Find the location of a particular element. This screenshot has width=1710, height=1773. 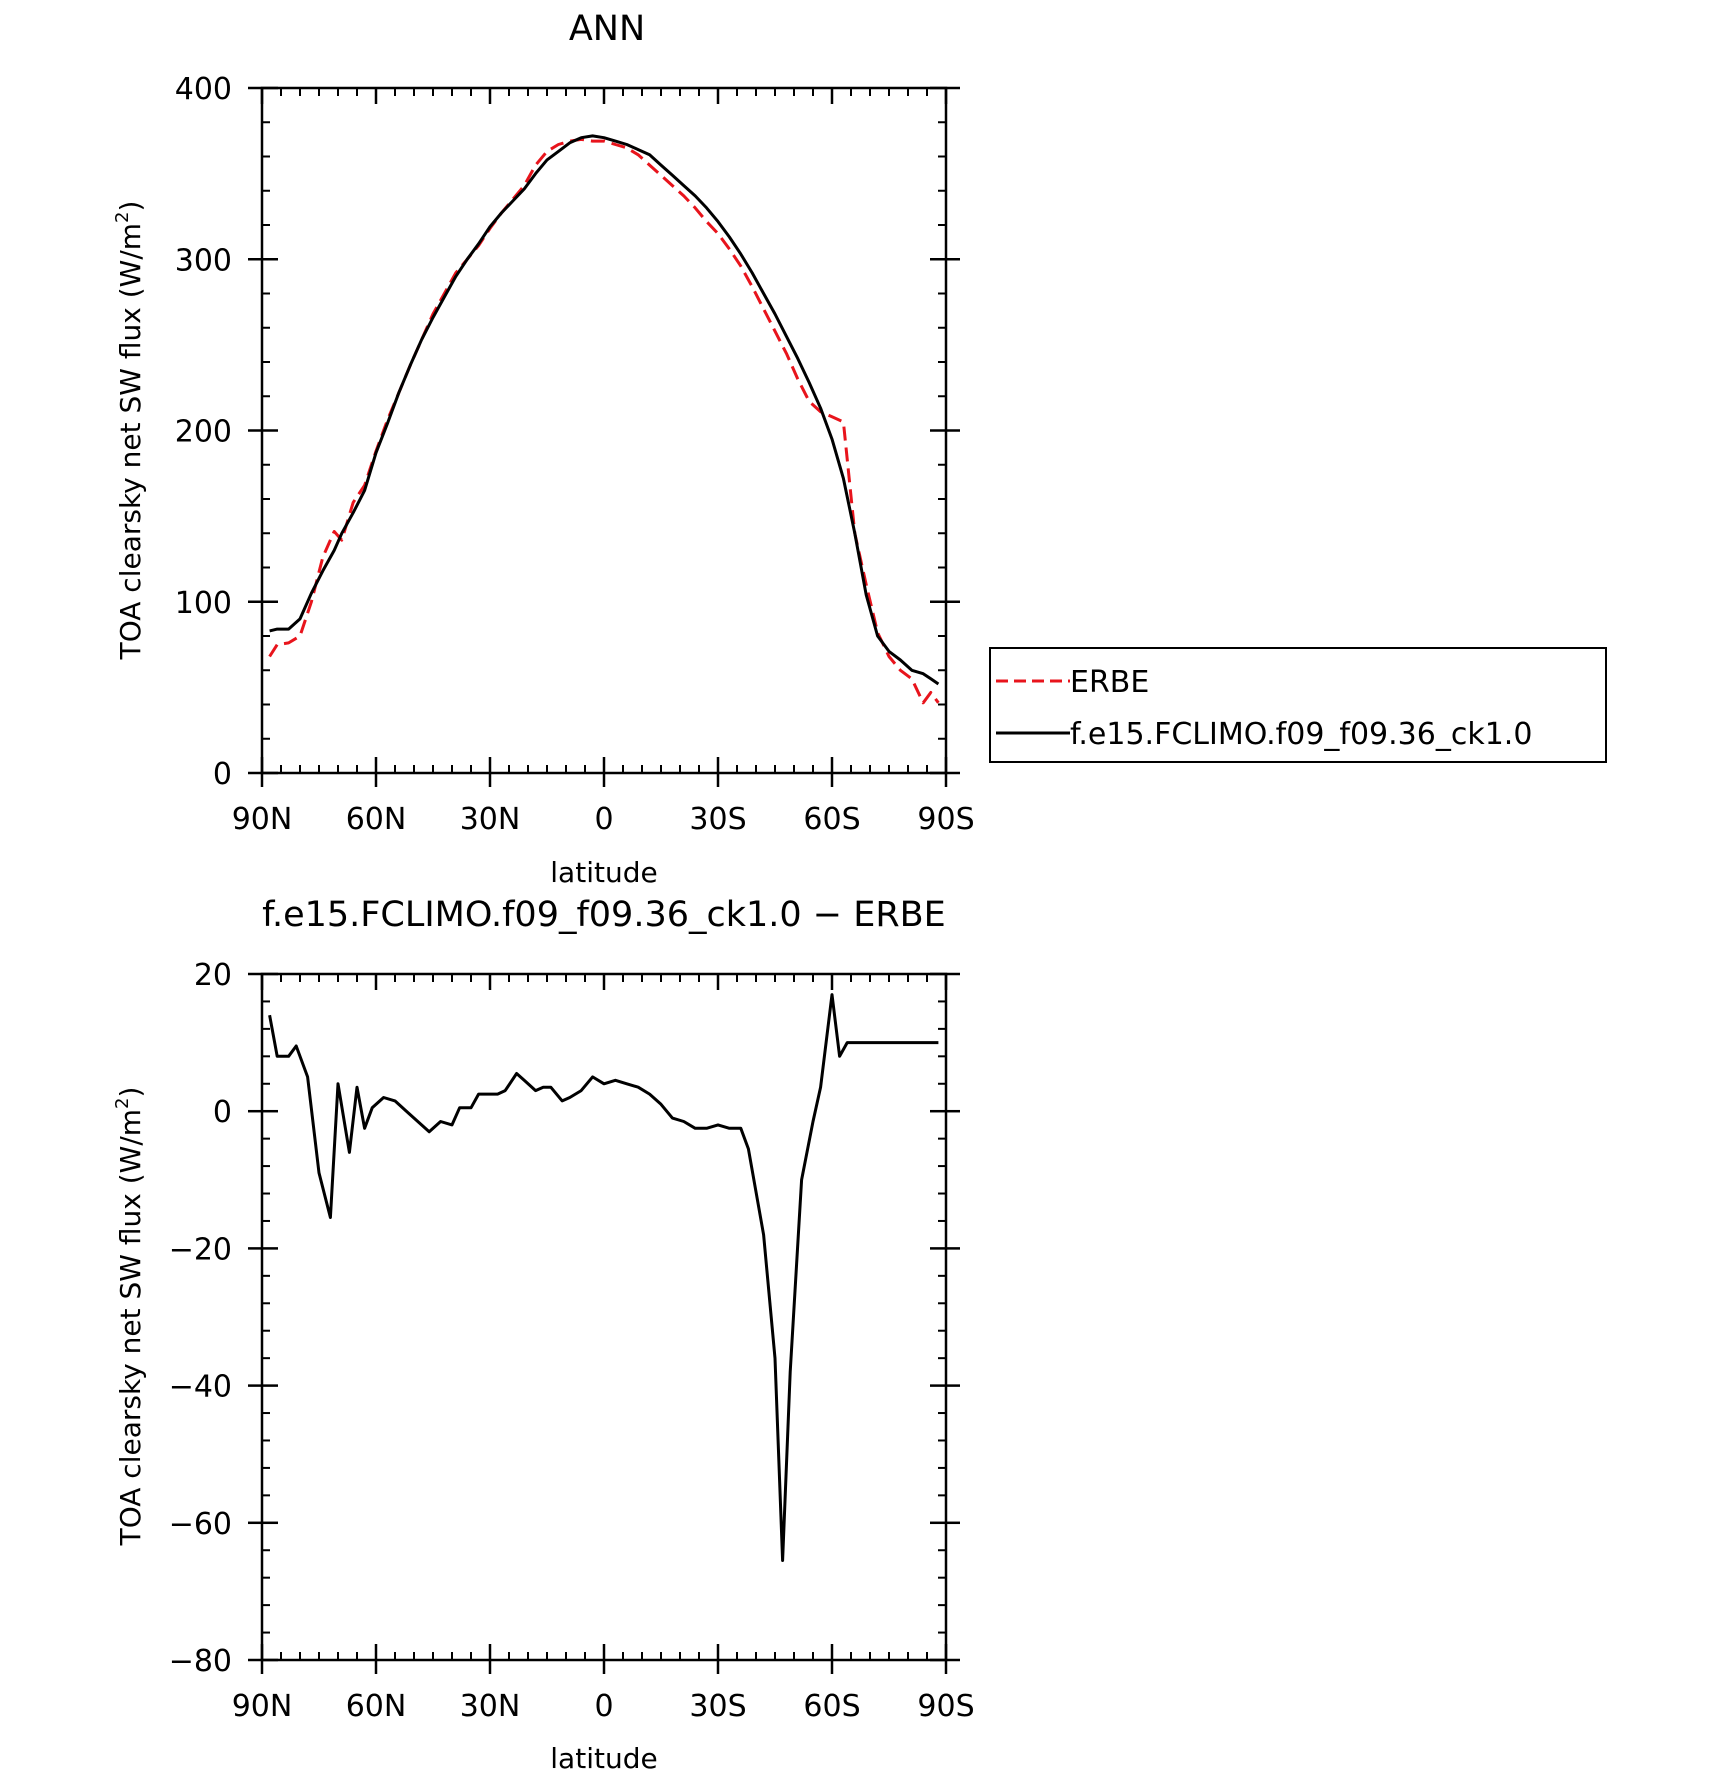

legend: ERBE f.e15.FCLIMO.f09_f09.36_ck1.0 is located at coordinates (1298, 705).